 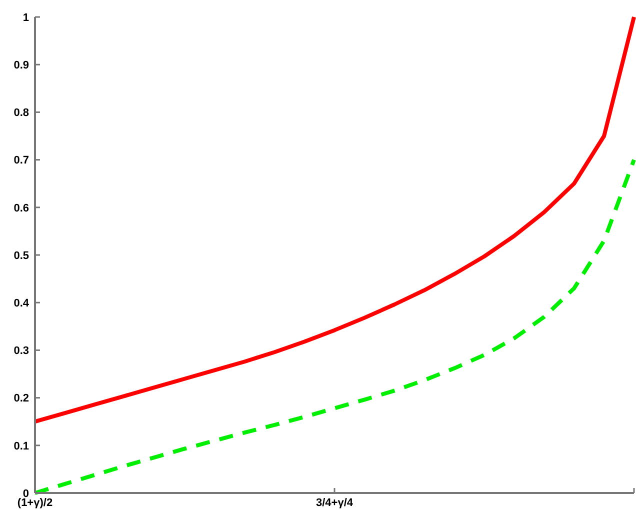 I want to click on y-tick-label: 0.4, so click(x=22, y=303).